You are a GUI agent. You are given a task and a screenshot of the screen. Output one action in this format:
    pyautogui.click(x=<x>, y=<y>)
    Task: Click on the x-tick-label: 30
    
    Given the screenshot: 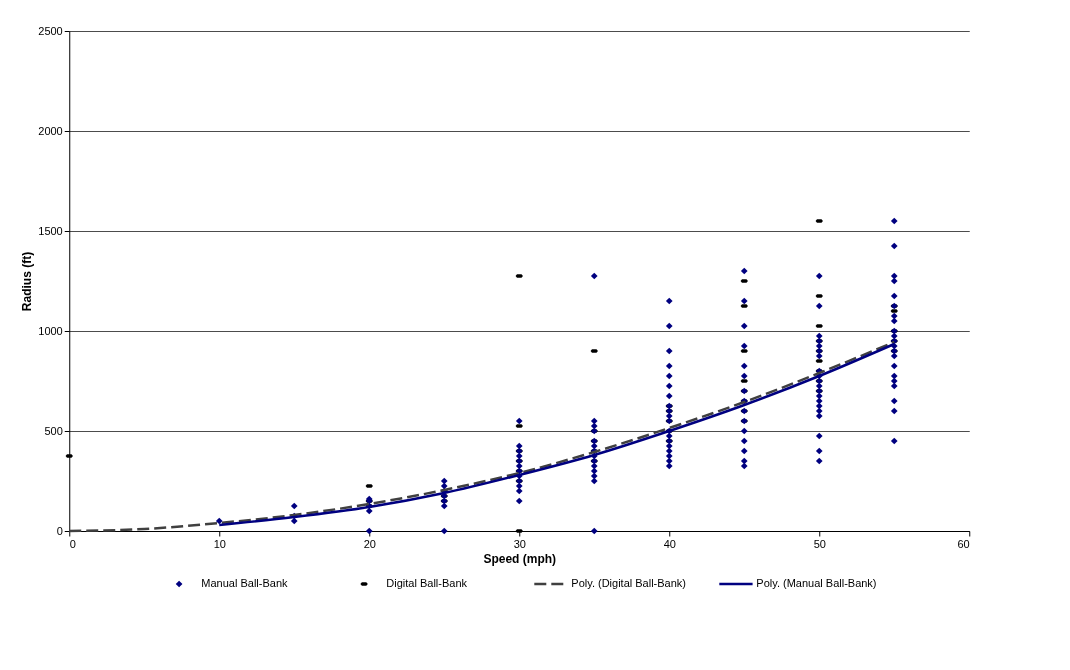 What is the action you would take?
    pyautogui.click(x=519, y=543)
    